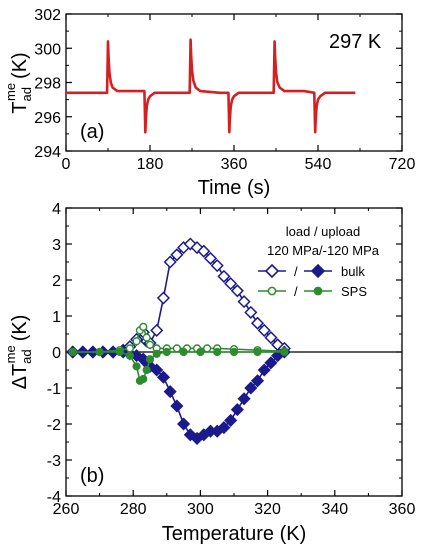  What do you see at coordinates (267, 509) in the screenshot?
I see `b-x-tick-label: 320` at bounding box center [267, 509].